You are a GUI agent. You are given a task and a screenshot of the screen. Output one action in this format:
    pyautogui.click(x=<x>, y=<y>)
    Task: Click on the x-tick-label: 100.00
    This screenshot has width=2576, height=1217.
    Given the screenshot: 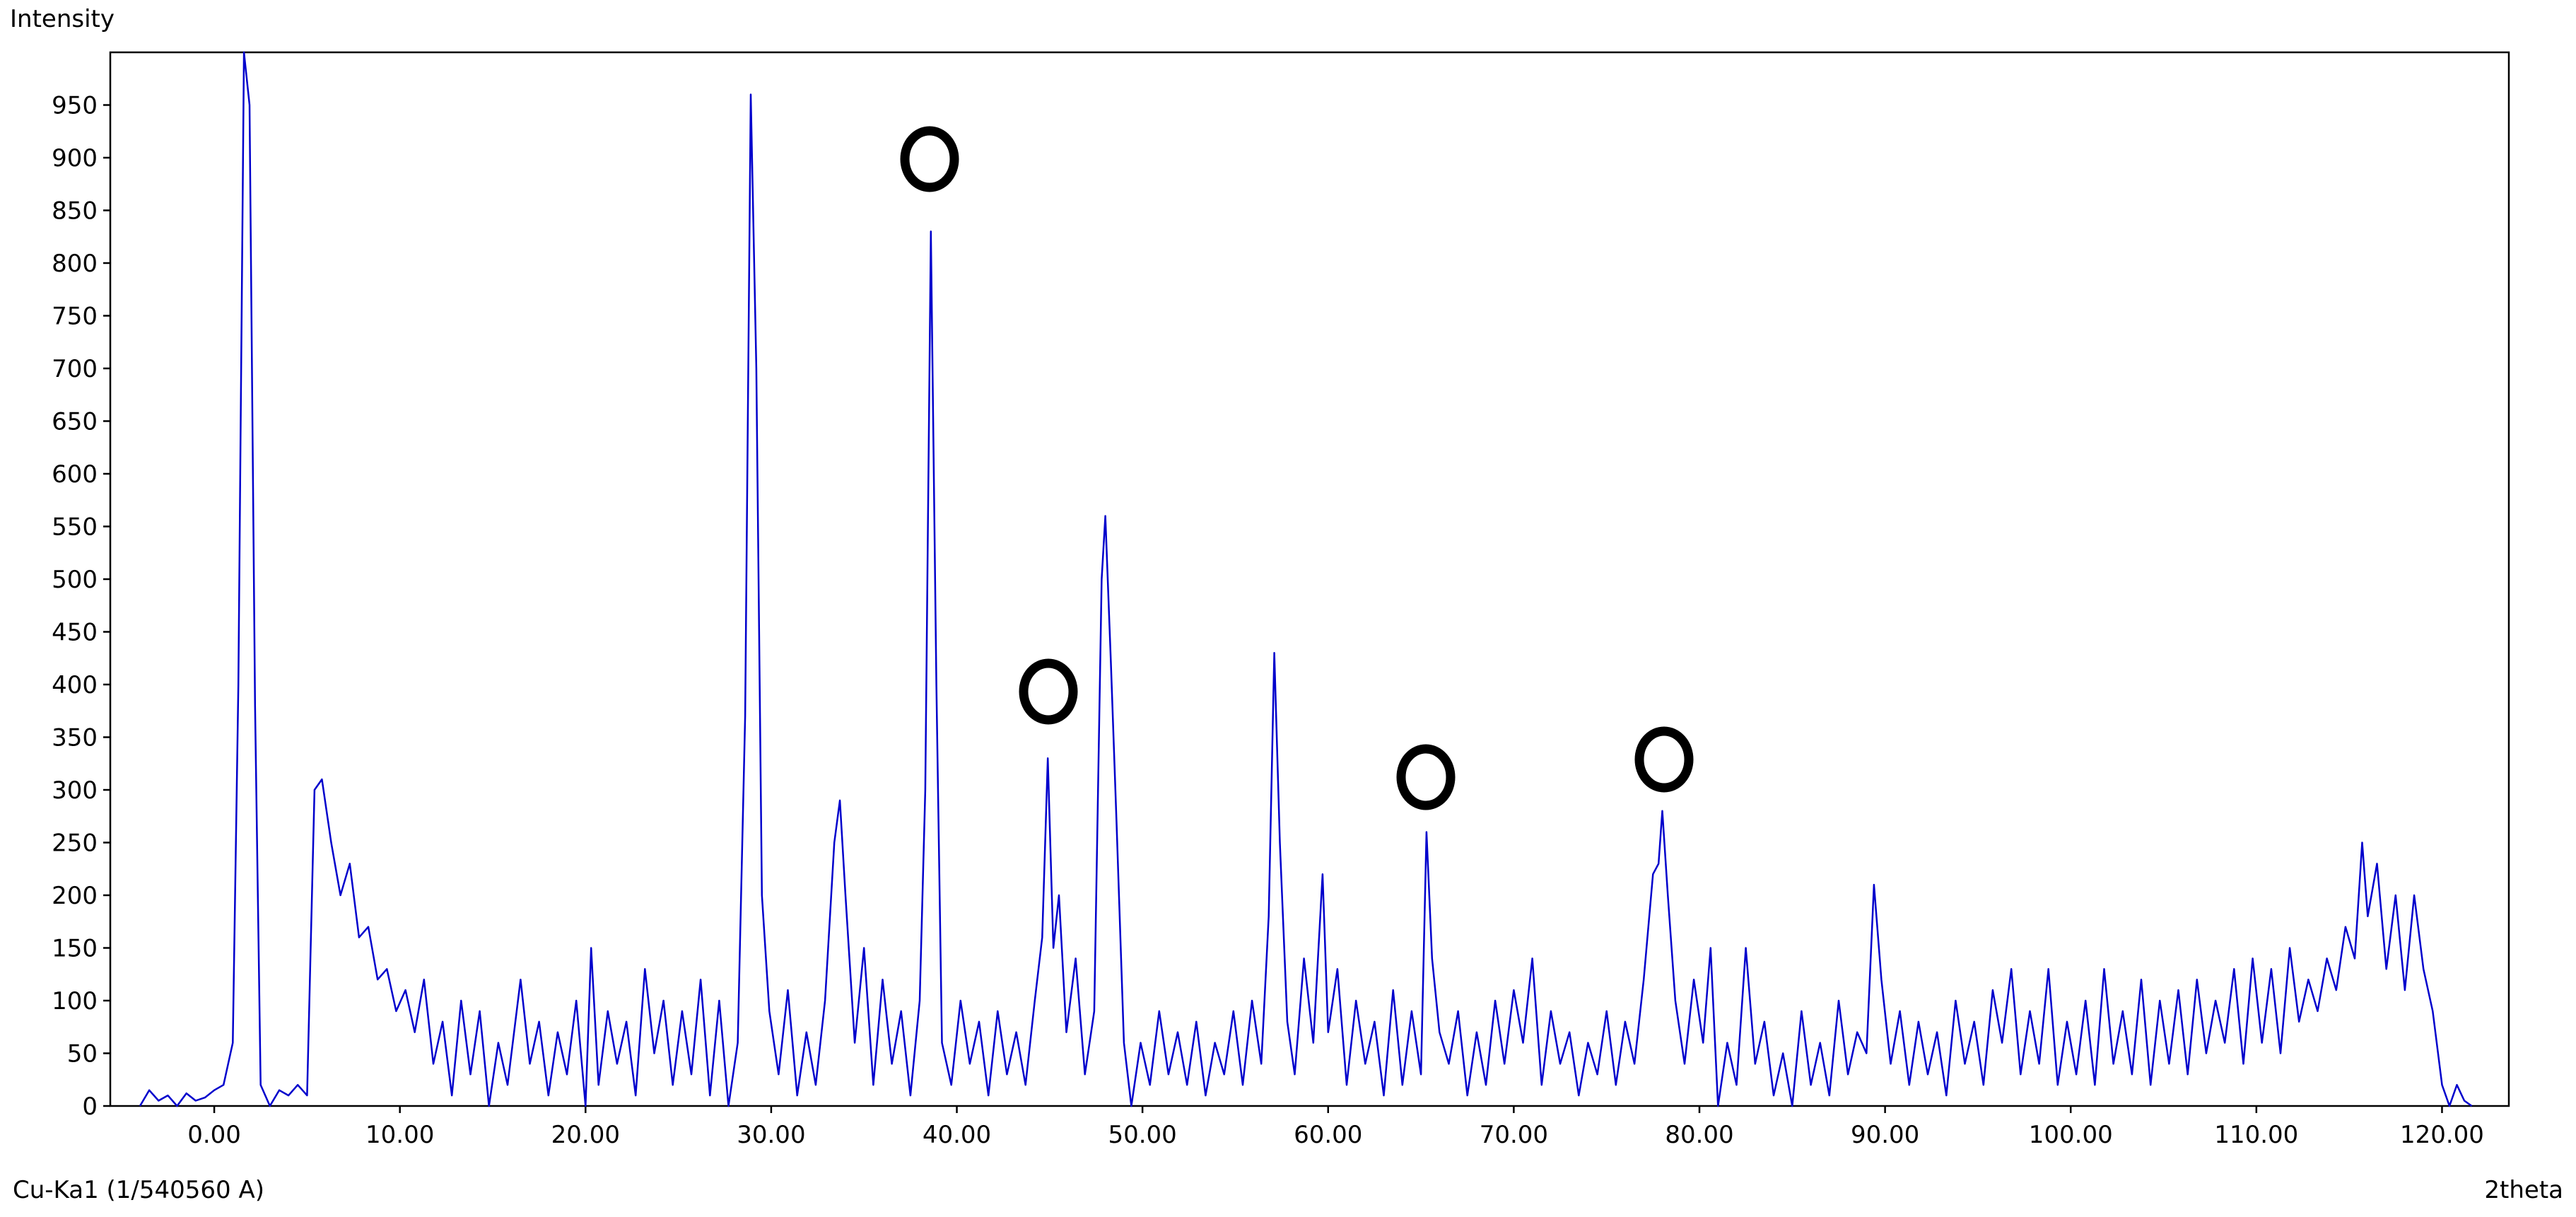 What is the action you would take?
    pyautogui.click(x=2071, y=1135)
    